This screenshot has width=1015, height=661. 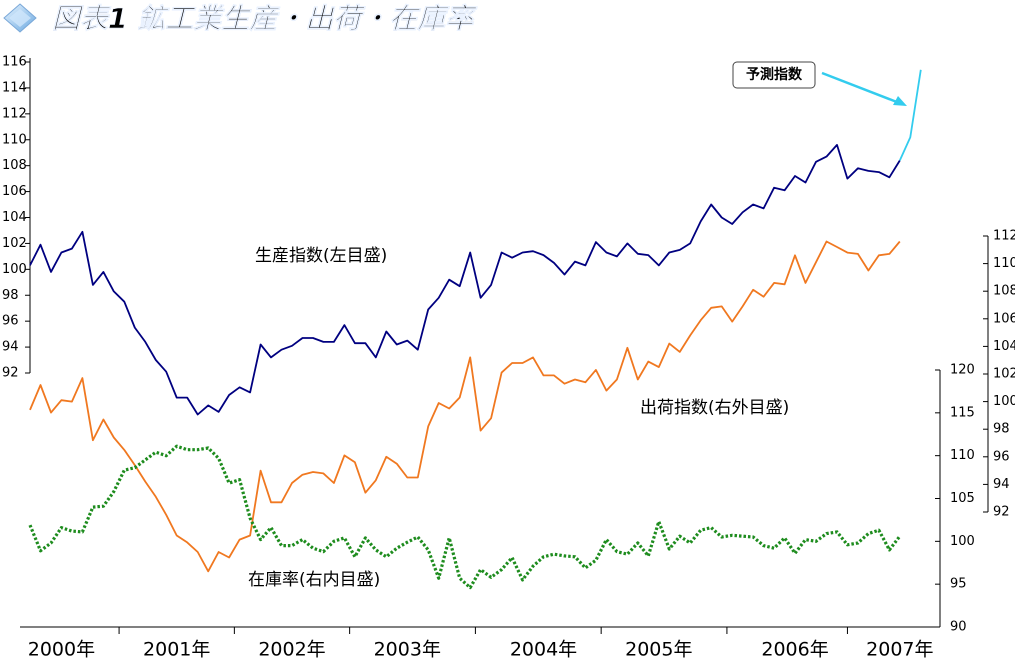 I want to click on y-tick-label: 110, so click(x=14, y=139).